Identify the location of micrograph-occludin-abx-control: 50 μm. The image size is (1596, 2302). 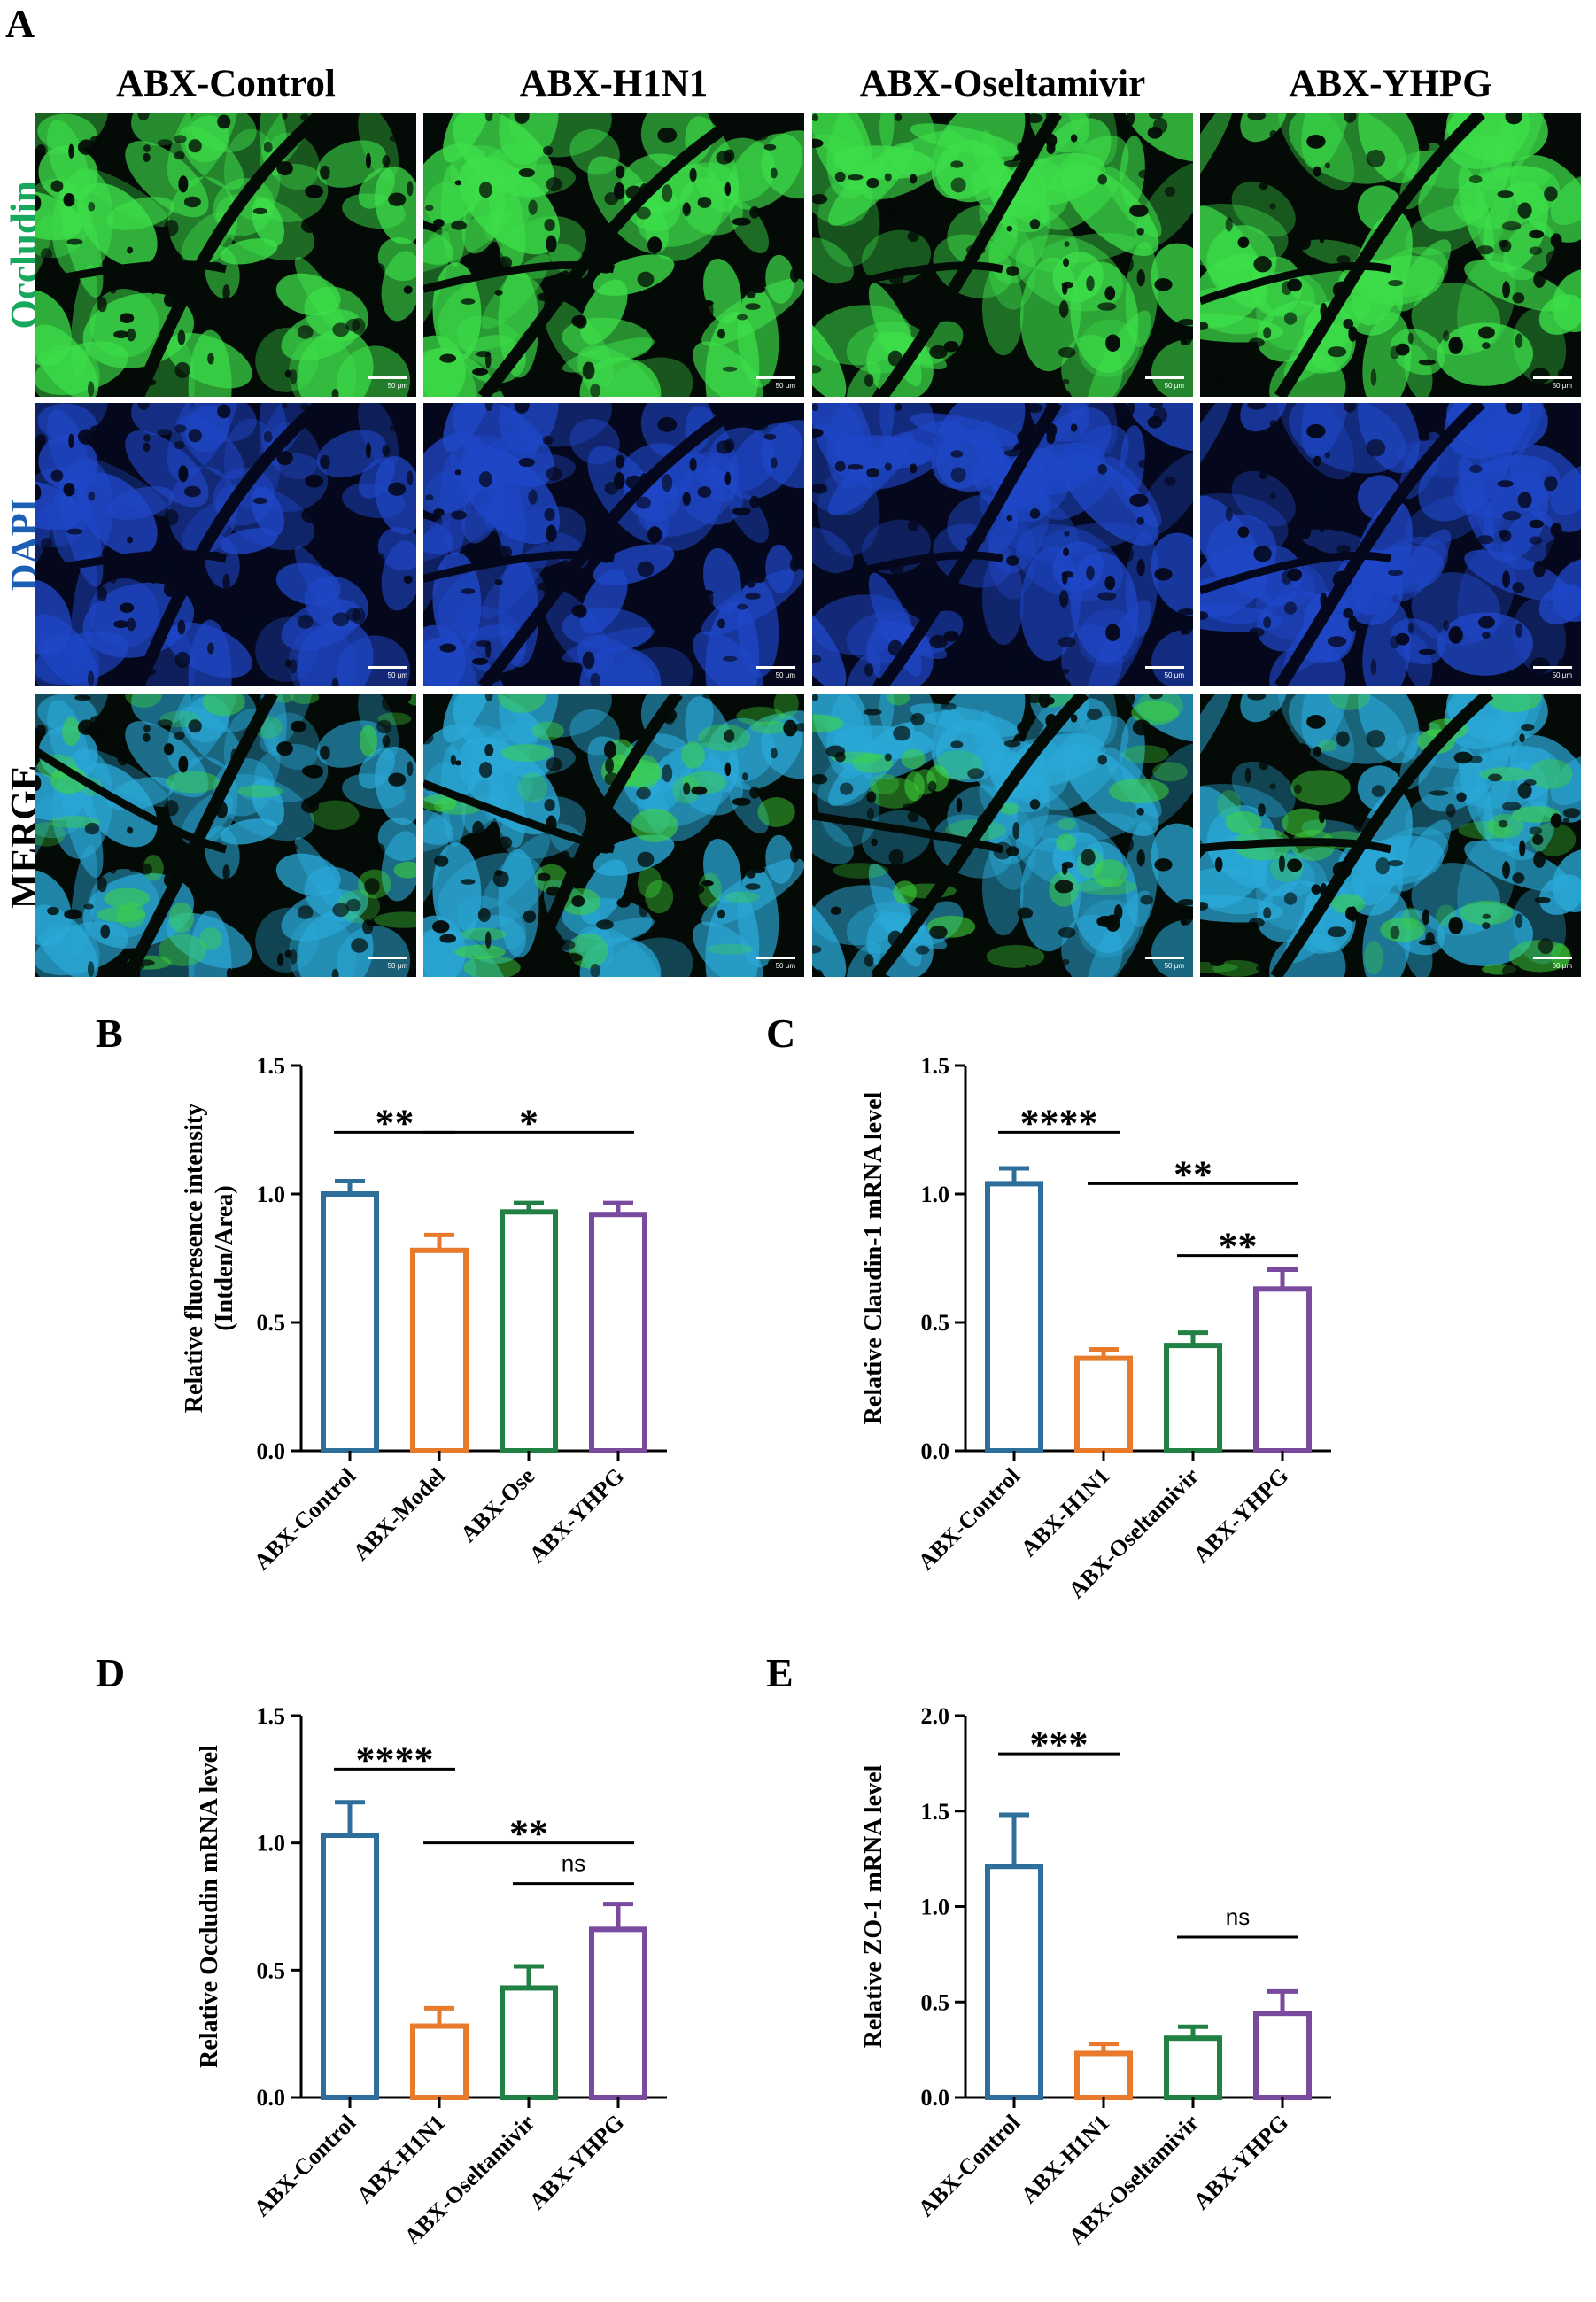
(225, 255).